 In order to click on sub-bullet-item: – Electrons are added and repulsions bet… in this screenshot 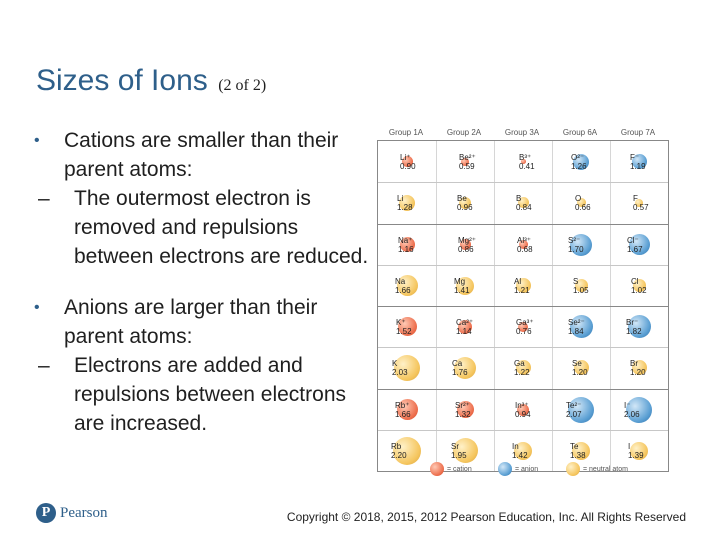, I will do `click(206, 394)`.